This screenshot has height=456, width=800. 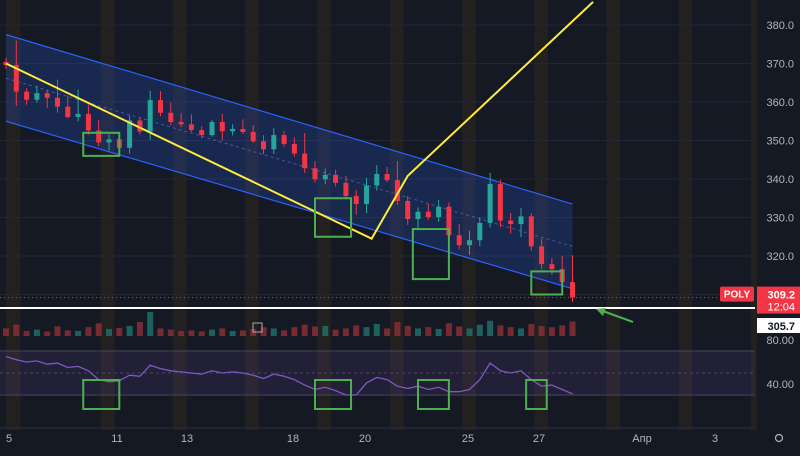 What do you see at coordinates (779, 438) in the screenshot?
I see `settings-icon` at bounding box center [779, 438].